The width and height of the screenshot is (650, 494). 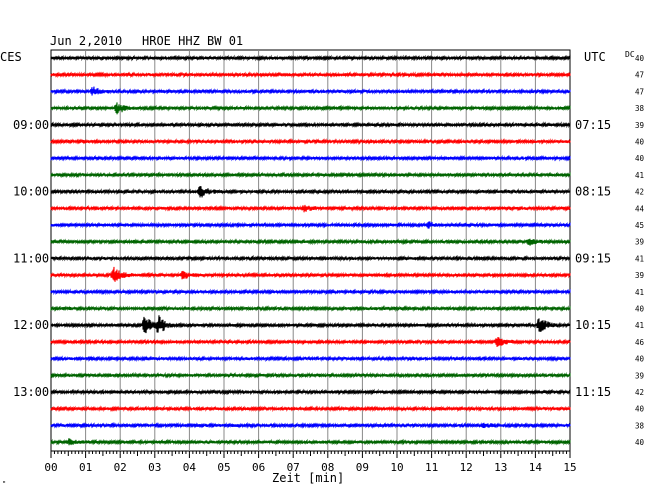 What do you see at coordinates (31, 325) in the screenshot?
I see `left-hour-label: 12:00` at bounding box center [31, 325].